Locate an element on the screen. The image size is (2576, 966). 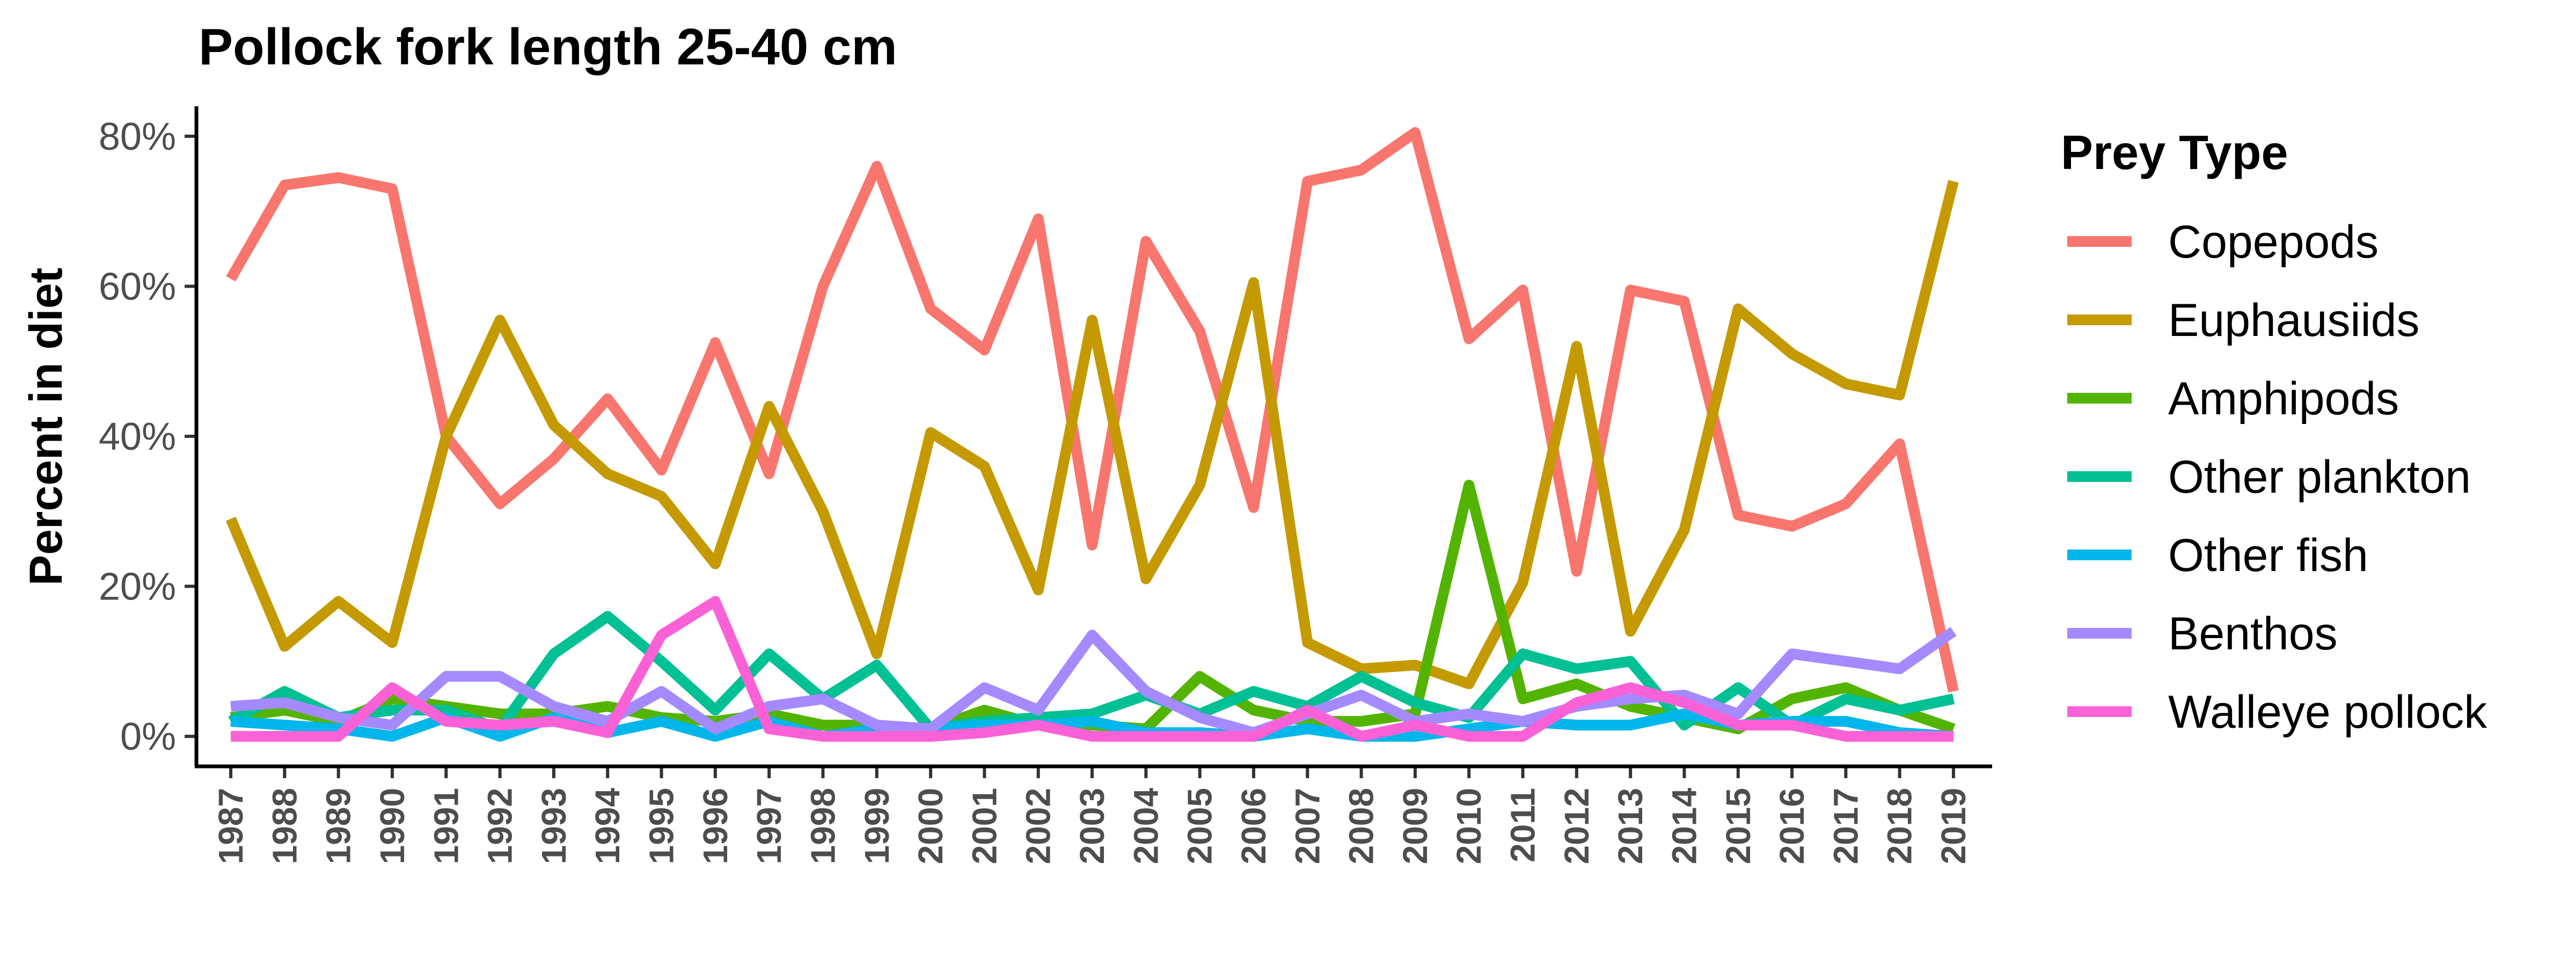
series-line-other-plankton is located at coordinates (1091, 673).